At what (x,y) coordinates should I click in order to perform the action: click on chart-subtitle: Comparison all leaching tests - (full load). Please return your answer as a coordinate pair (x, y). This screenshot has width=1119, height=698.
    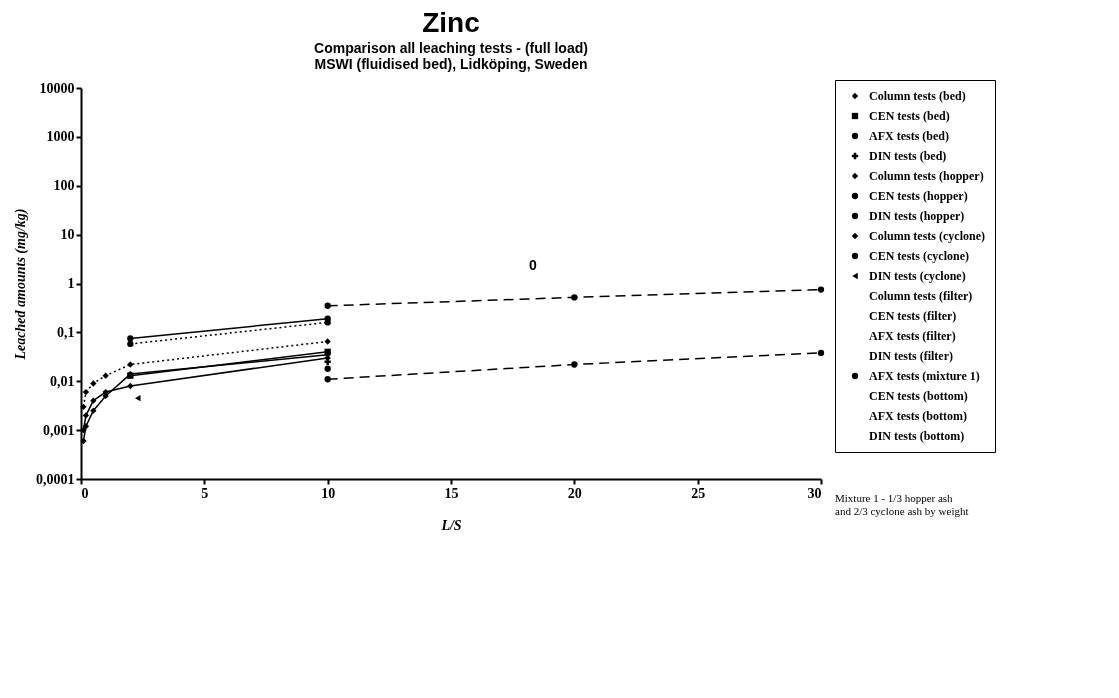
    Looking at the image, I should click on (451, 47).